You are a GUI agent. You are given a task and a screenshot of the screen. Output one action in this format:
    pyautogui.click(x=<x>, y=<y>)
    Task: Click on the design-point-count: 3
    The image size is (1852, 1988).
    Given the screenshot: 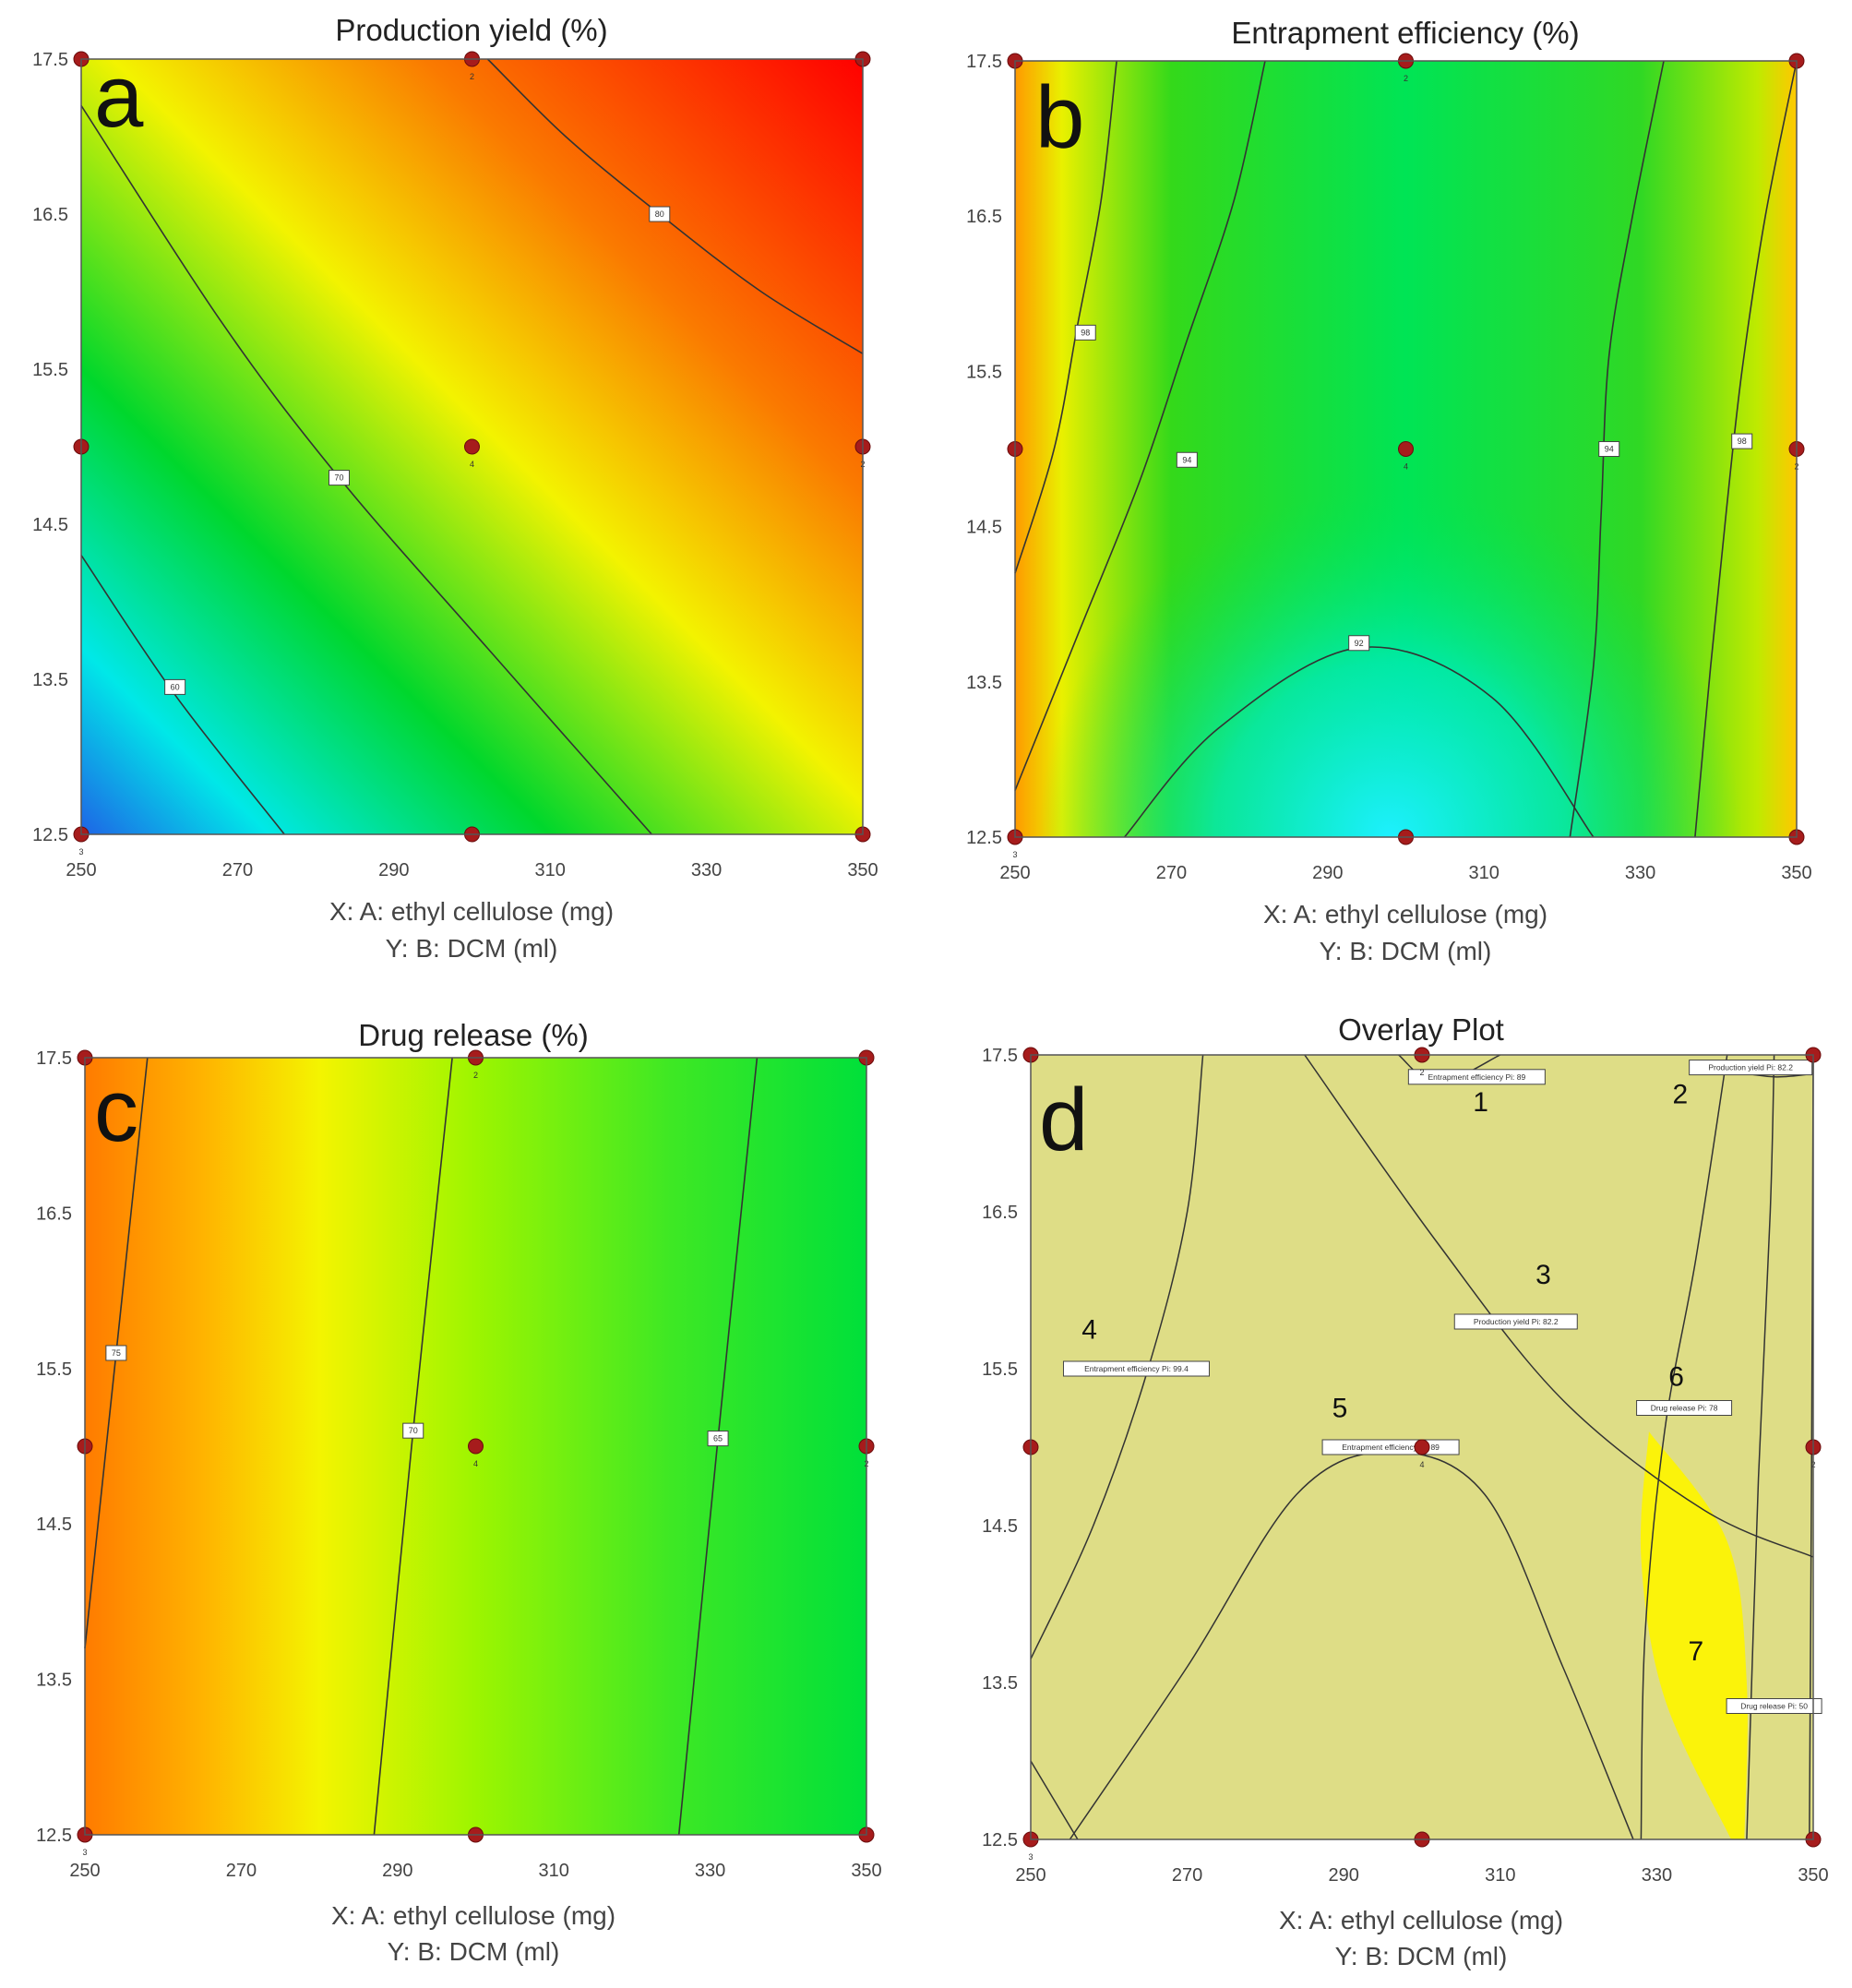 What is the action you would take?
    pyautogui.click(x=1030, y=1857)
    